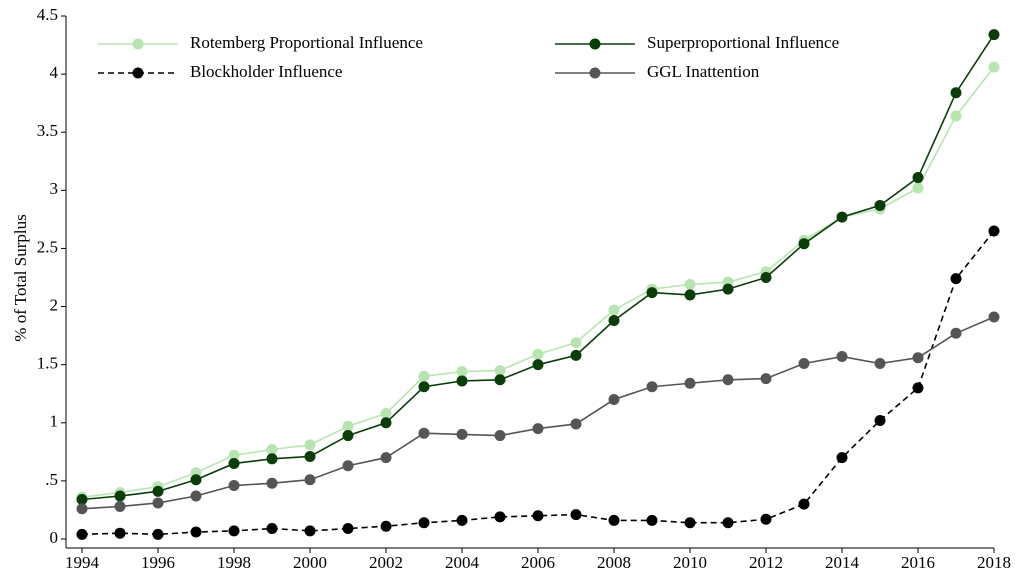 This screenshot has height=574, width=1016. Describe the element at coordinates (47, 246) in the screenshot. I see `y-tick-label: 2.5` at that location.